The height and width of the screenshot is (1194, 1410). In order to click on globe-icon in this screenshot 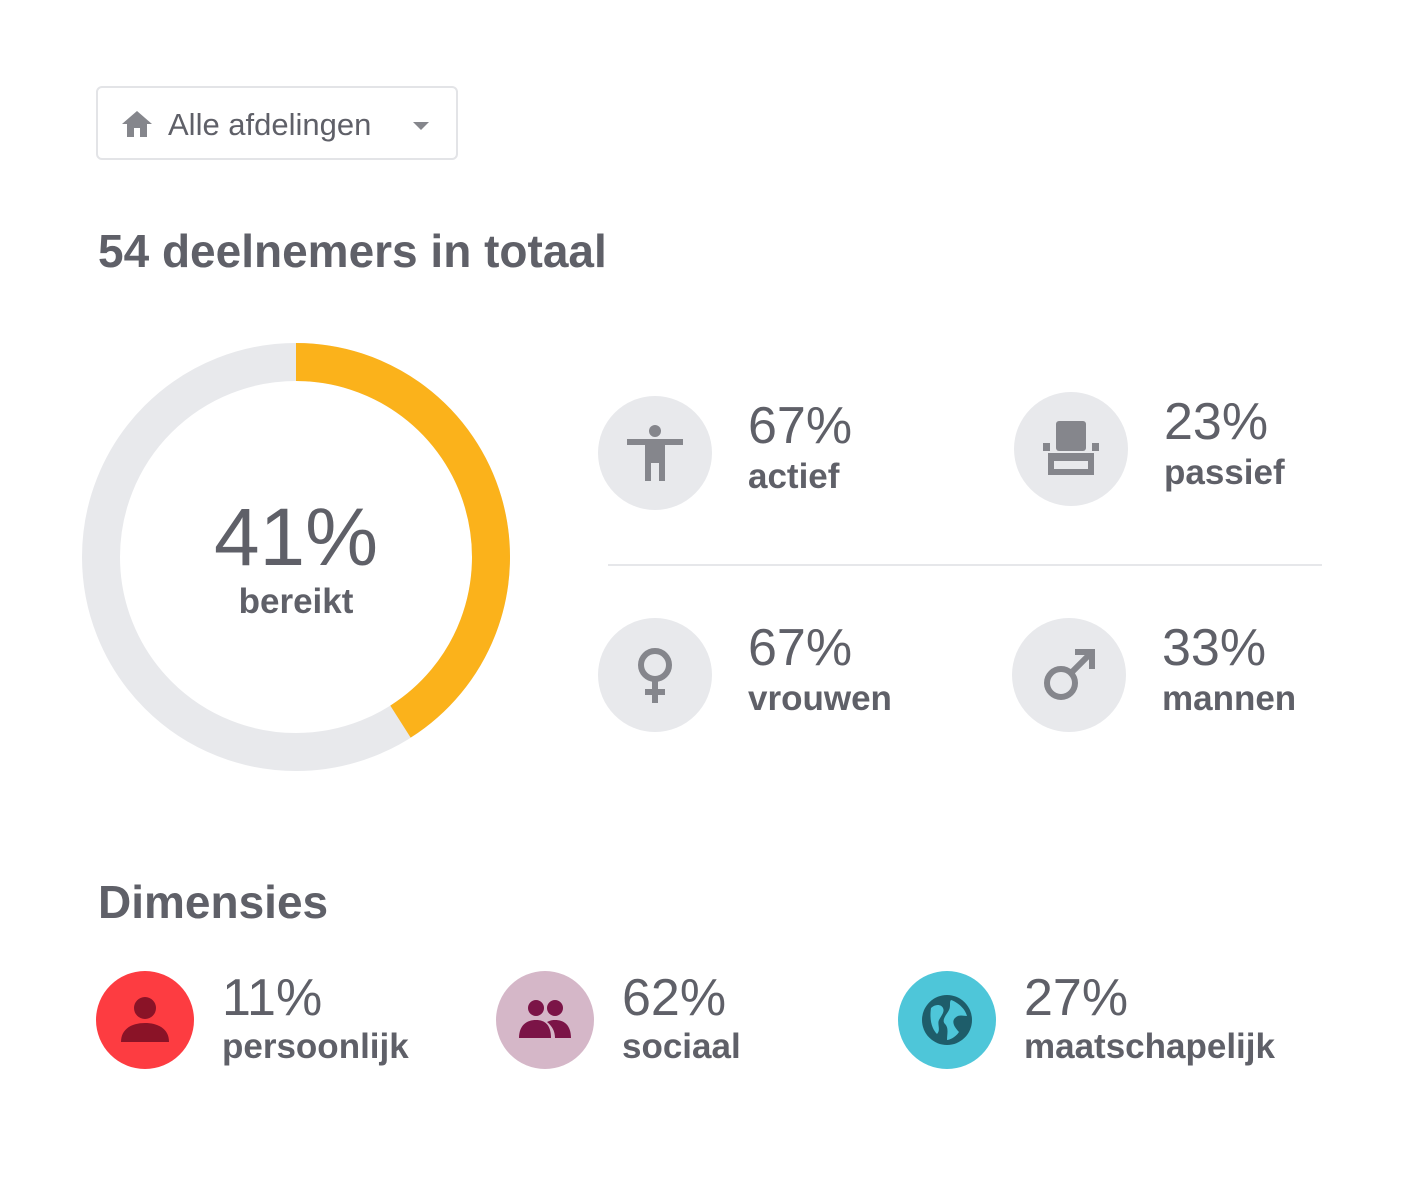, I will do `click(947, 1020)`.